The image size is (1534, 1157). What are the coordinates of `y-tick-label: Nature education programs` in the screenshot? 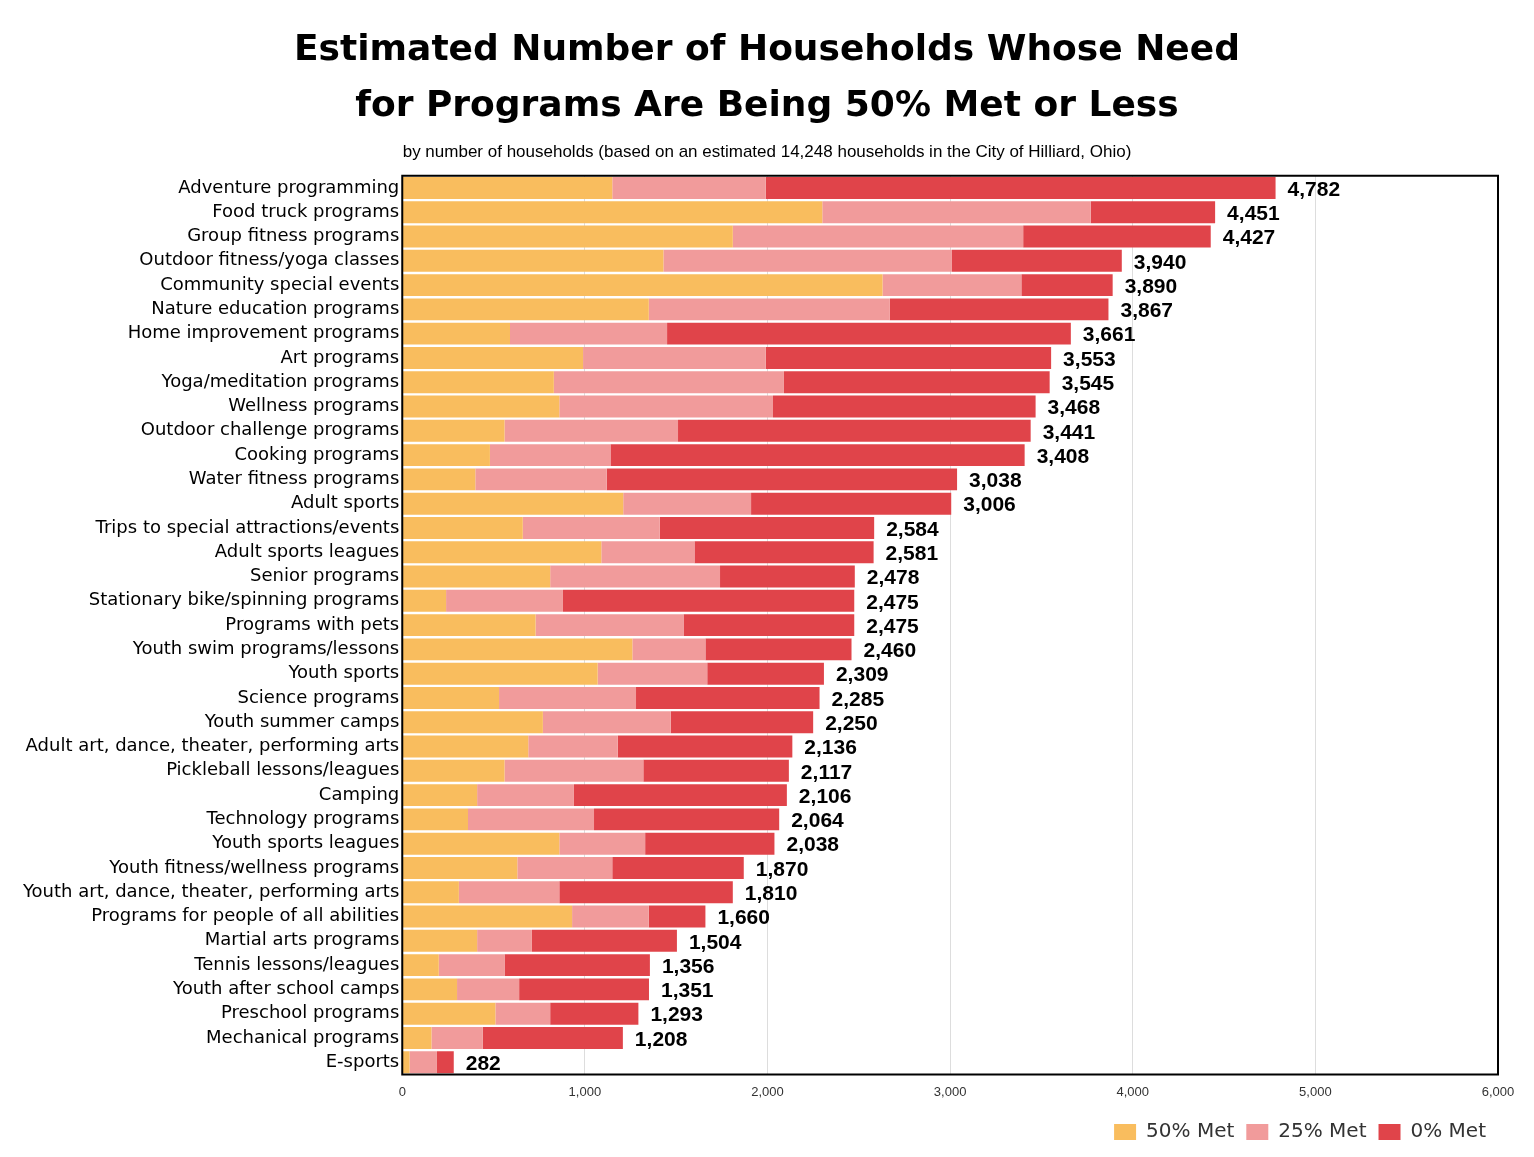 It's located at (275, 308).